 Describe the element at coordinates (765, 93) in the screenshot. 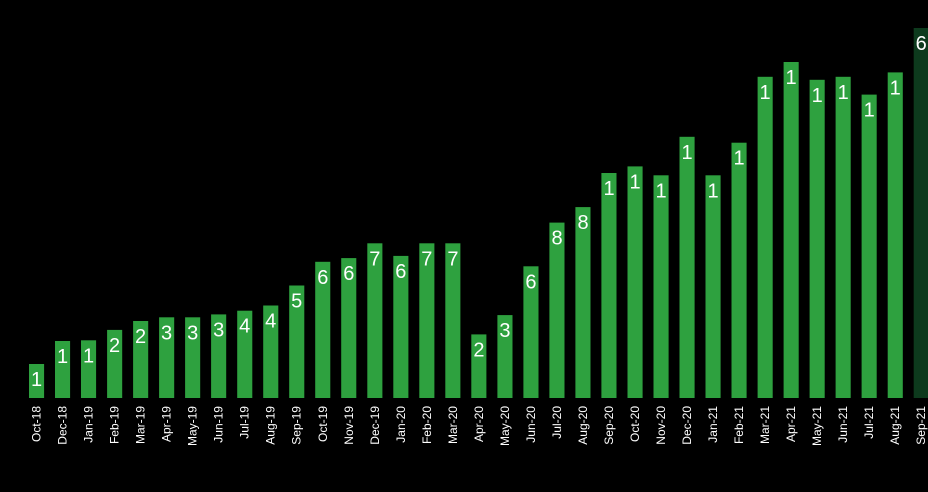

I see `data-label-Mar-21: 1` at that location.